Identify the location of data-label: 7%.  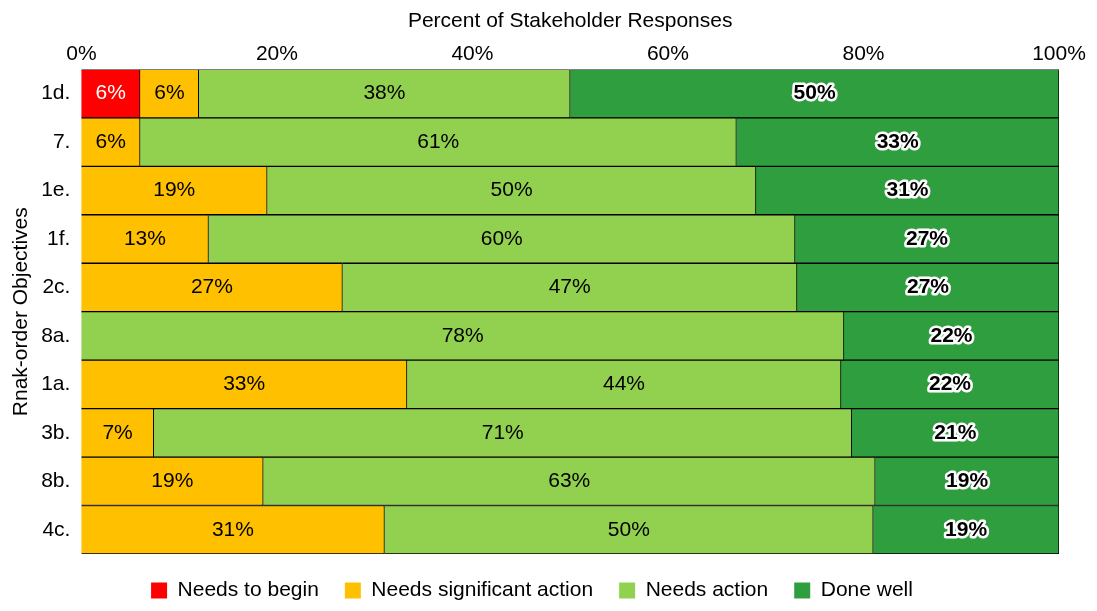
(117, 431).